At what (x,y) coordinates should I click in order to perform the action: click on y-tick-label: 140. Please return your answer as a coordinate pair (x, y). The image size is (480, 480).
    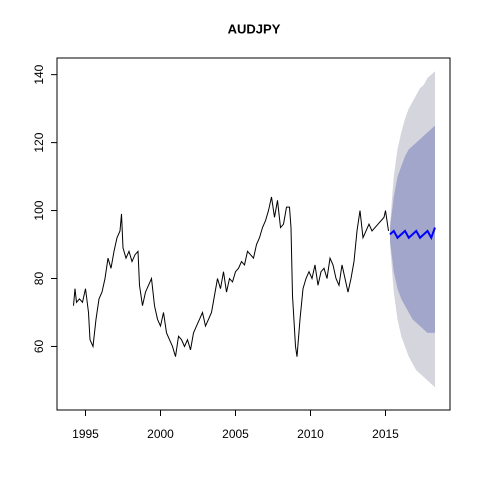
    Looking at the image, I should click on (39, 74).